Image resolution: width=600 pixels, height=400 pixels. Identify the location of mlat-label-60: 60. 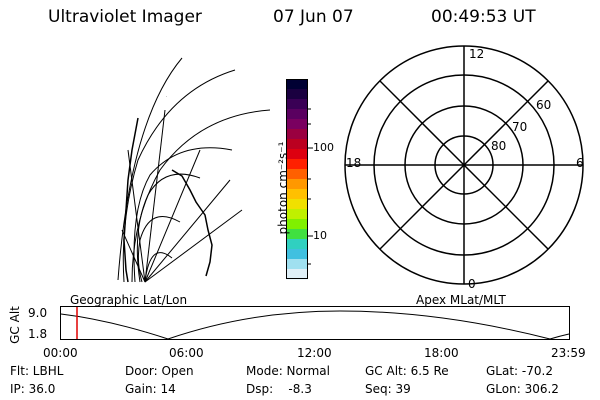
(544, 105).